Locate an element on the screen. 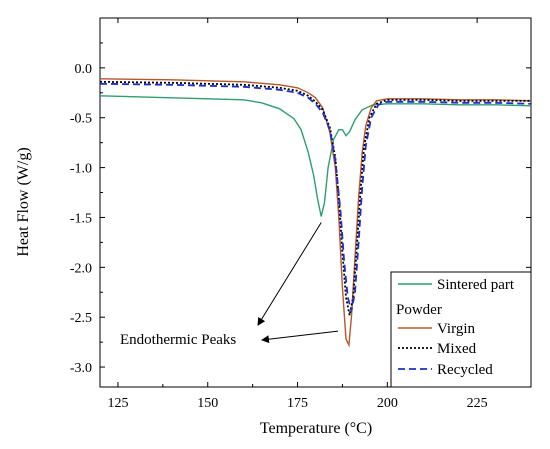 This screenshot has width=550, height=449. legend-label: Sintered part is located at coordinates (476, 285).